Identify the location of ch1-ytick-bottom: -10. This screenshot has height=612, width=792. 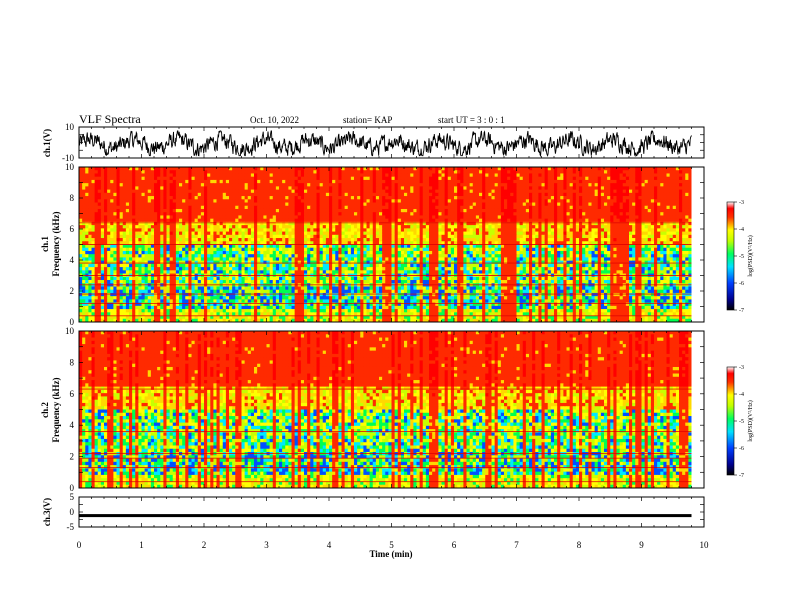
(68, 158).